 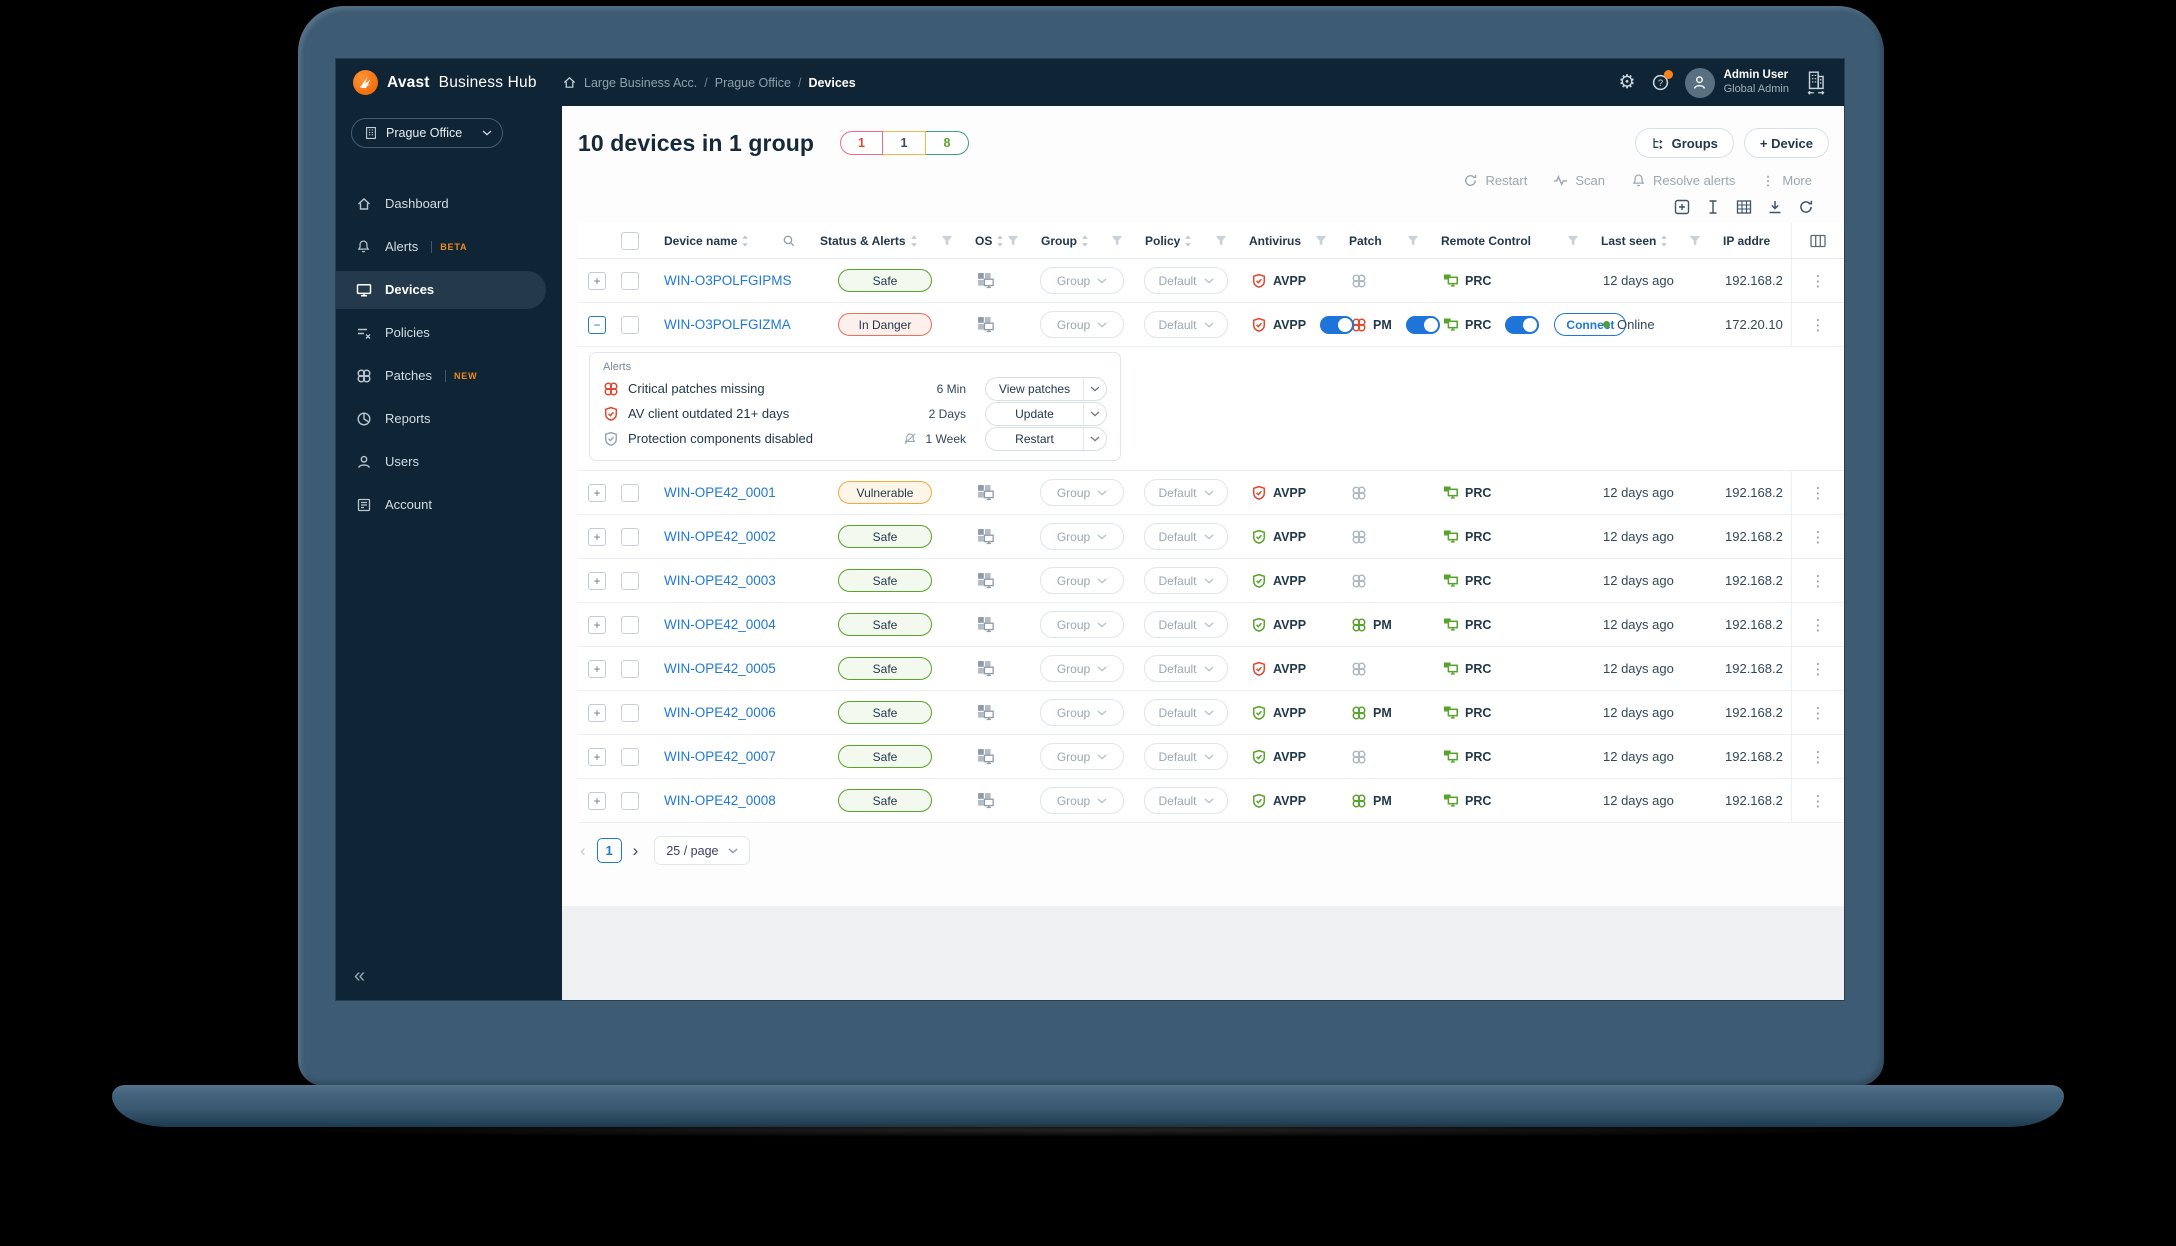 I want to click on company-switcher-icon, so click(x=1816, y=83).